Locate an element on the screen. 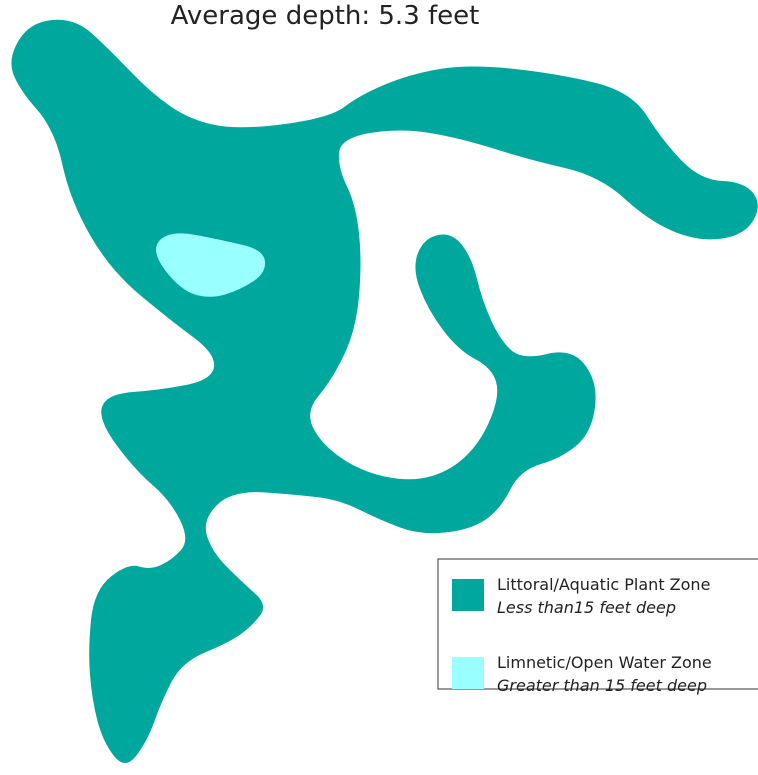  legend-label: Littoral/Aquatic Plant Zone is located at coordinates (603, 584).